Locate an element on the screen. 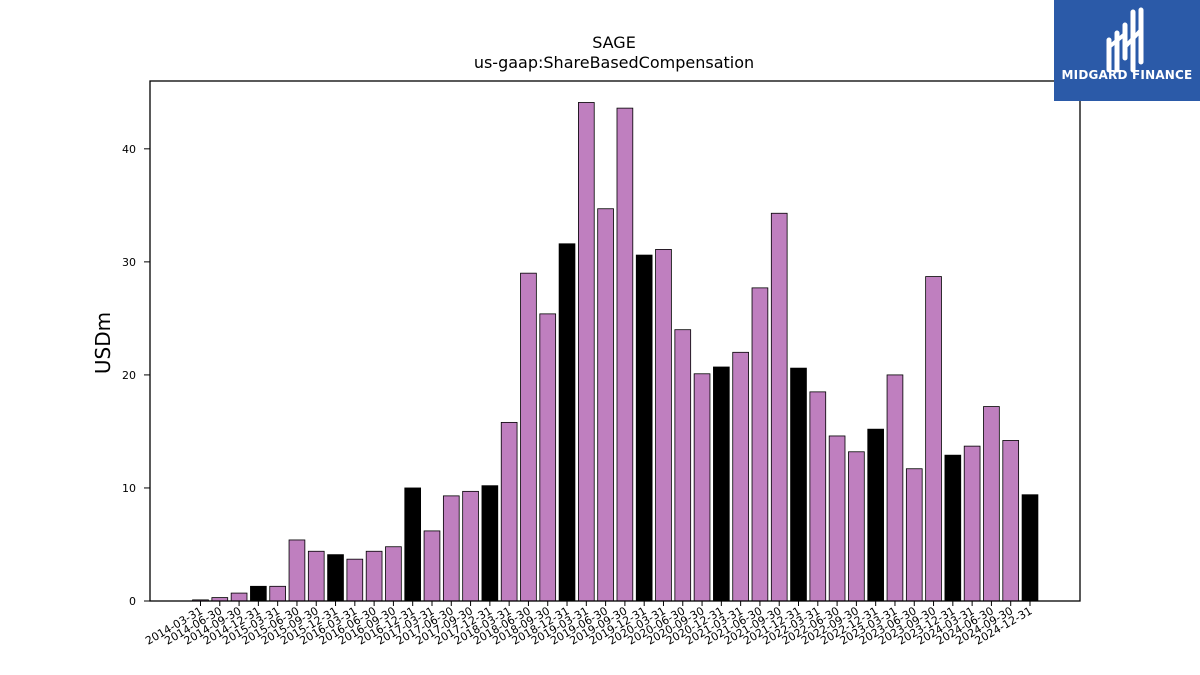  y-tick-label: 30 is located at coordinates (129, 262).